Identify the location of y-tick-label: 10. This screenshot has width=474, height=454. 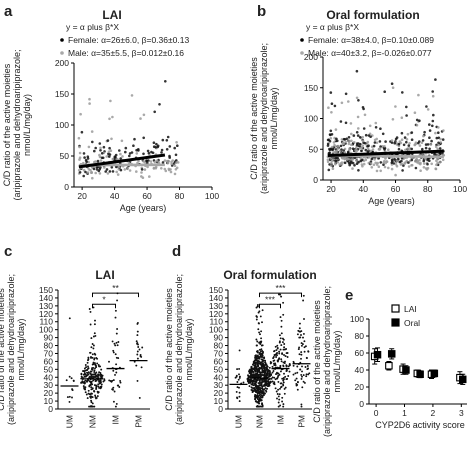
(49, 401).